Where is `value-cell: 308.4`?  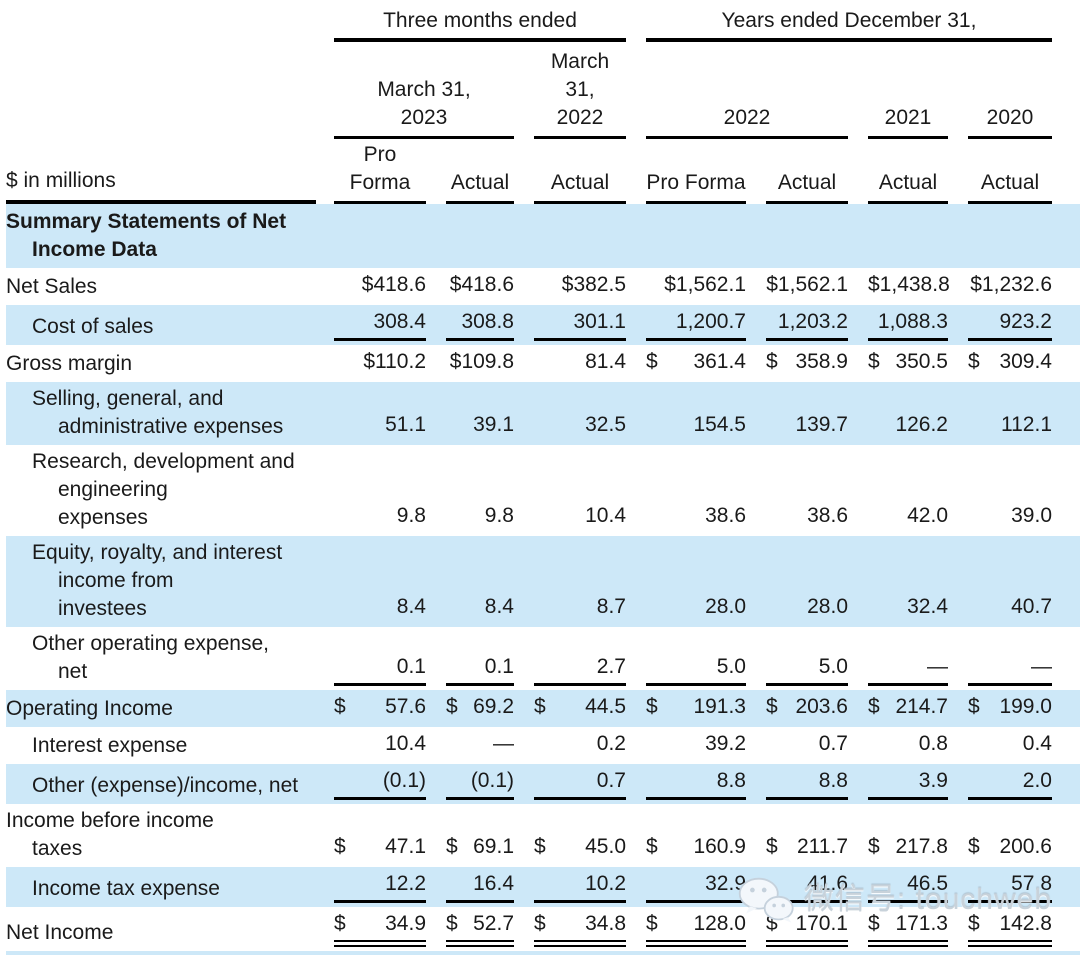
value-cell: 308.4 is located at coordinates (380, 324).